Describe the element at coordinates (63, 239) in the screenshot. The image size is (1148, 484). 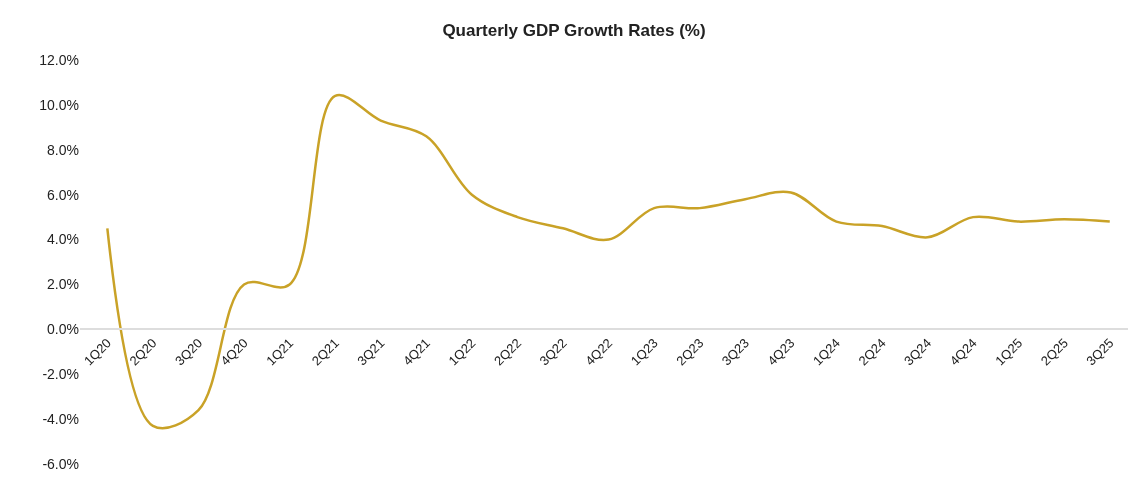
I see `y-tick-label: 4.0%` at that location.